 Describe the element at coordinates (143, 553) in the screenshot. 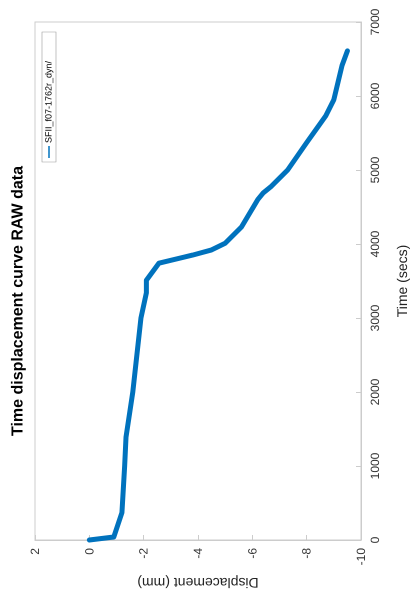

I see `x-tick-label: -2` at that location.